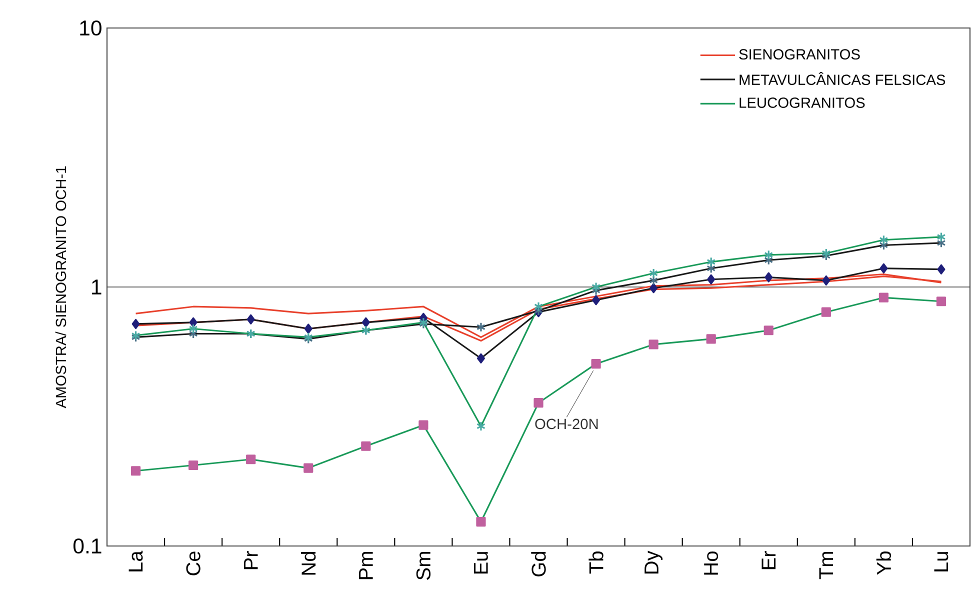  Describe the element at coordinates (826, 566) in the screenshot. I see `x-tick-label: Tm` at that location.